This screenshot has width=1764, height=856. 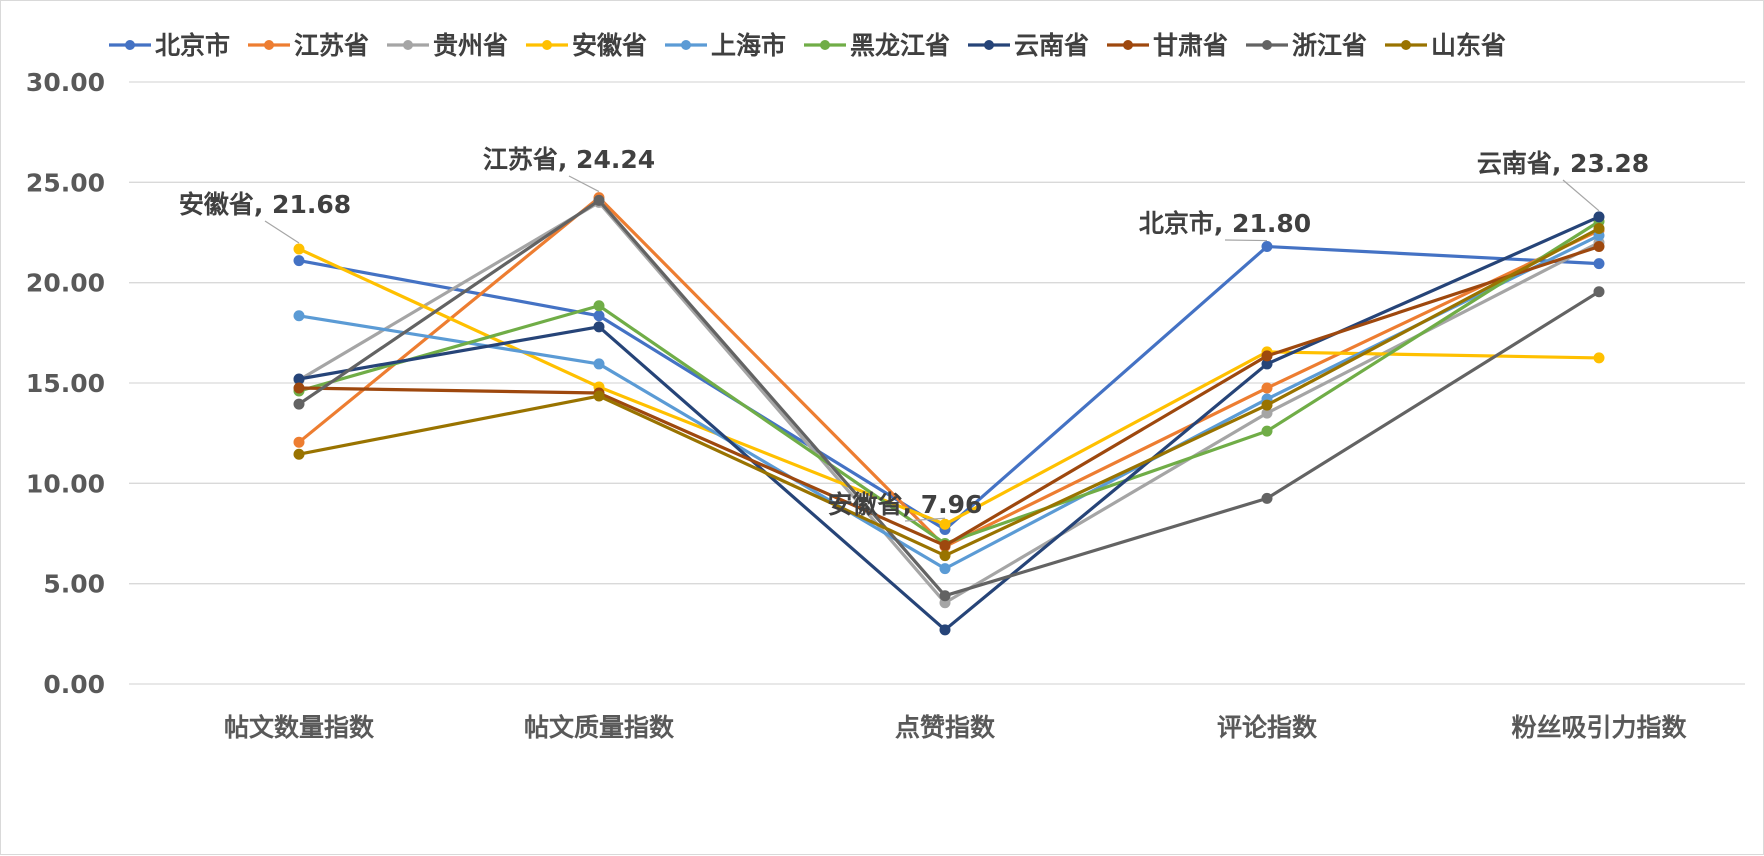 What do you see at coordinates (65, 283) in the screenshot?
I see `y-tick-label: 20.00` at bounding box center [65, 283].